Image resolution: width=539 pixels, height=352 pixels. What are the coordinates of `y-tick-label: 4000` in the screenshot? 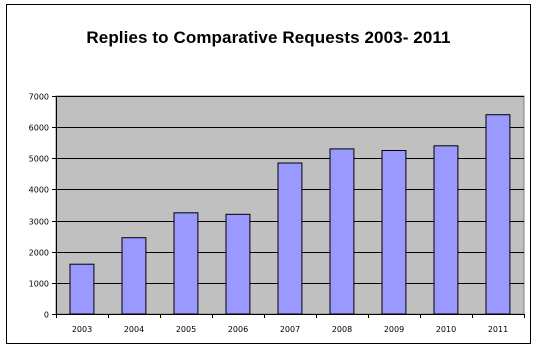 It's located at (39, 190).